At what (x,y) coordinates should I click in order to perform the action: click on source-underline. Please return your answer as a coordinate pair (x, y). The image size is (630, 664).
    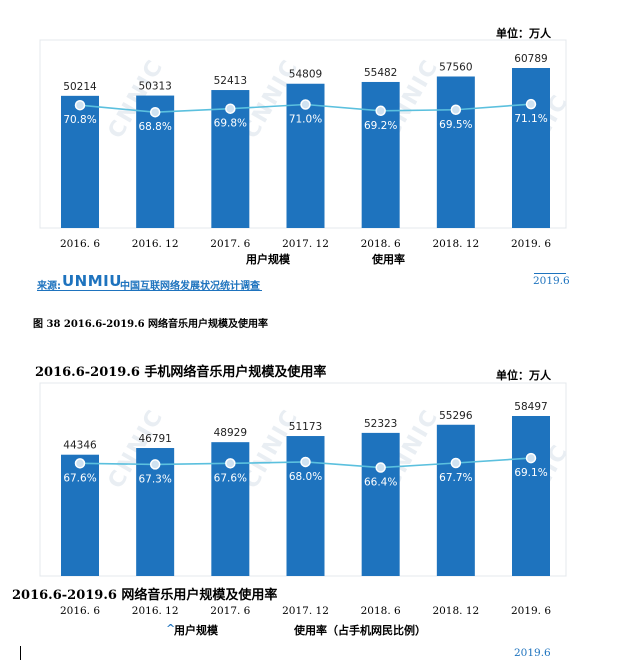
    Looking at the image, I should click on (149, 290).